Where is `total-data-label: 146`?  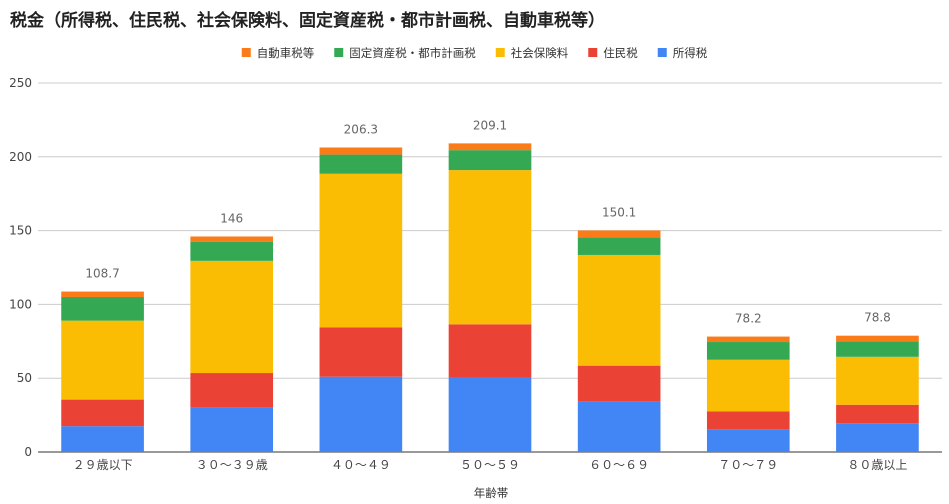
total-data-label: 146 is located at coordinates (231, 219).